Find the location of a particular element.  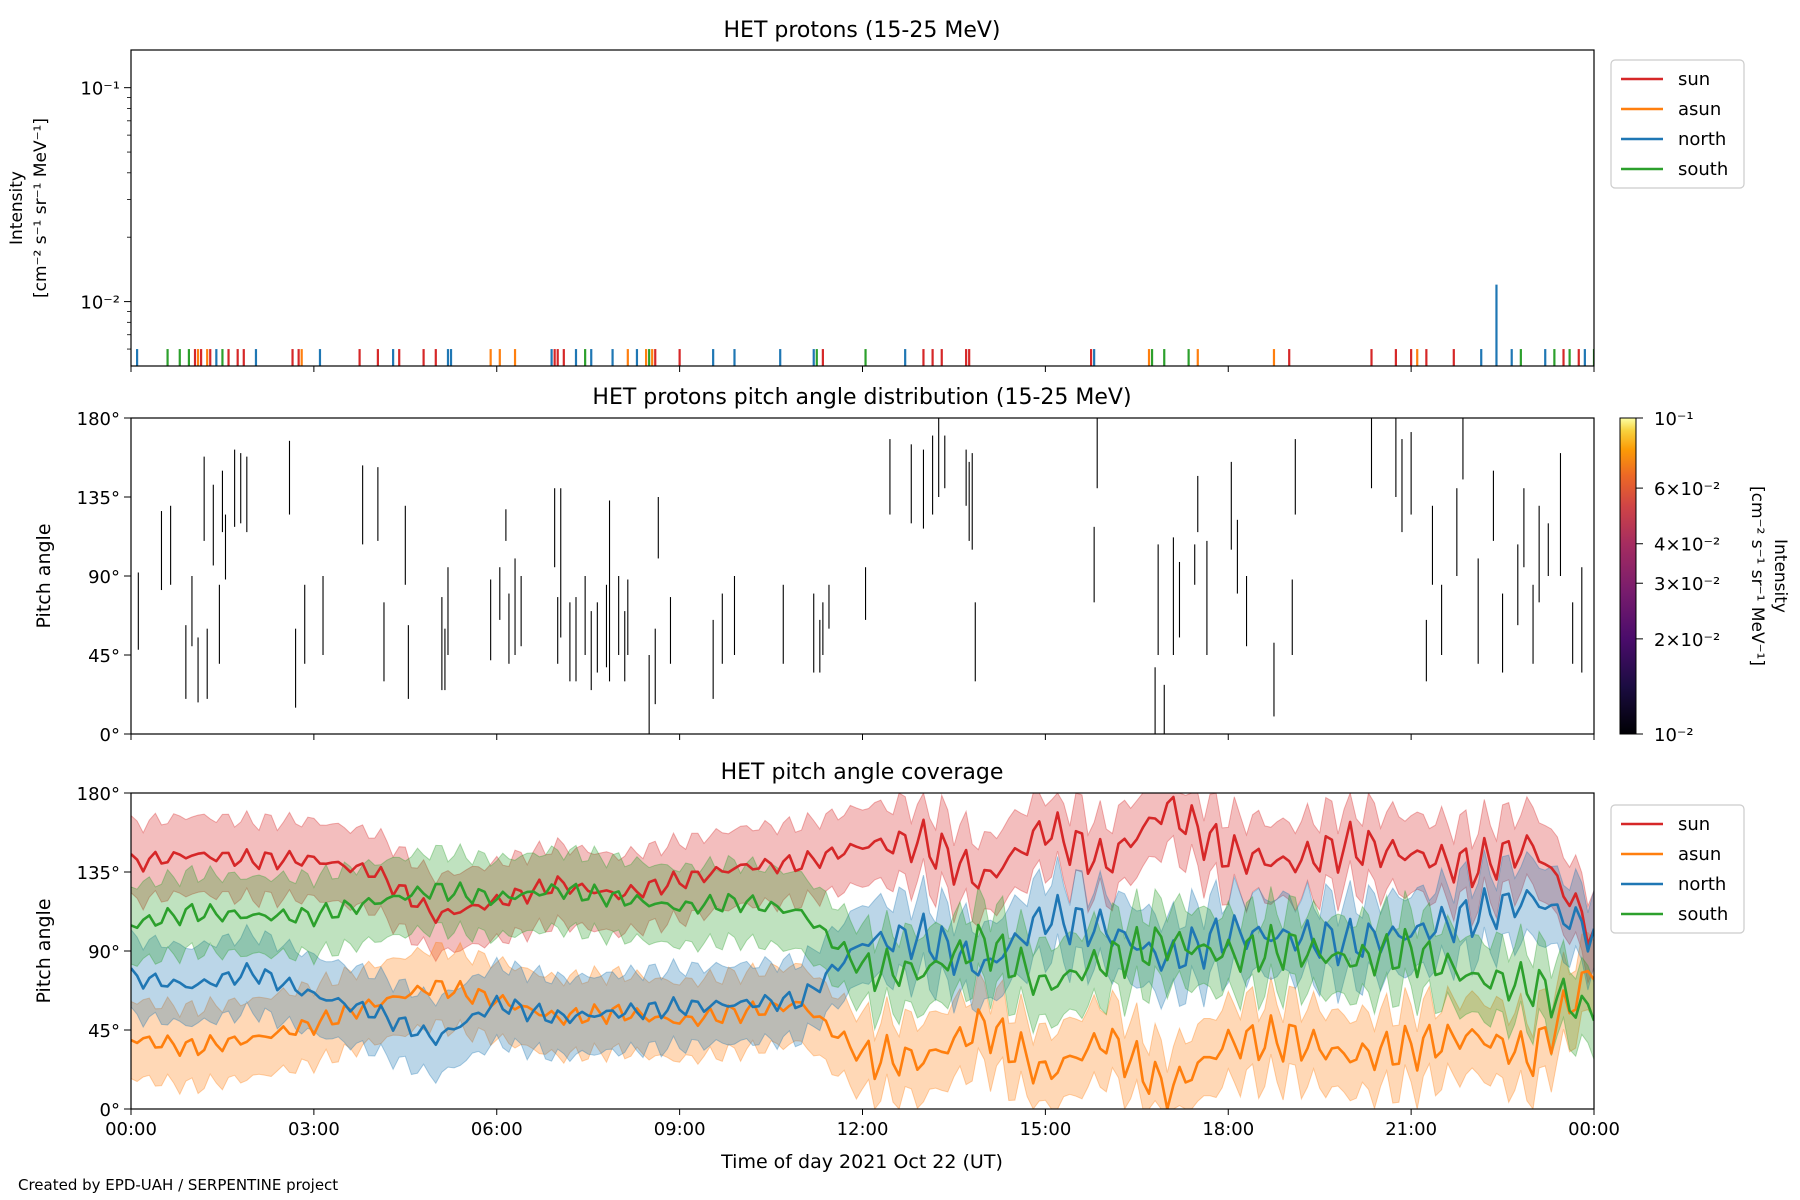

x-tick-label: 03:00 is located at coordinates (314, 1129).